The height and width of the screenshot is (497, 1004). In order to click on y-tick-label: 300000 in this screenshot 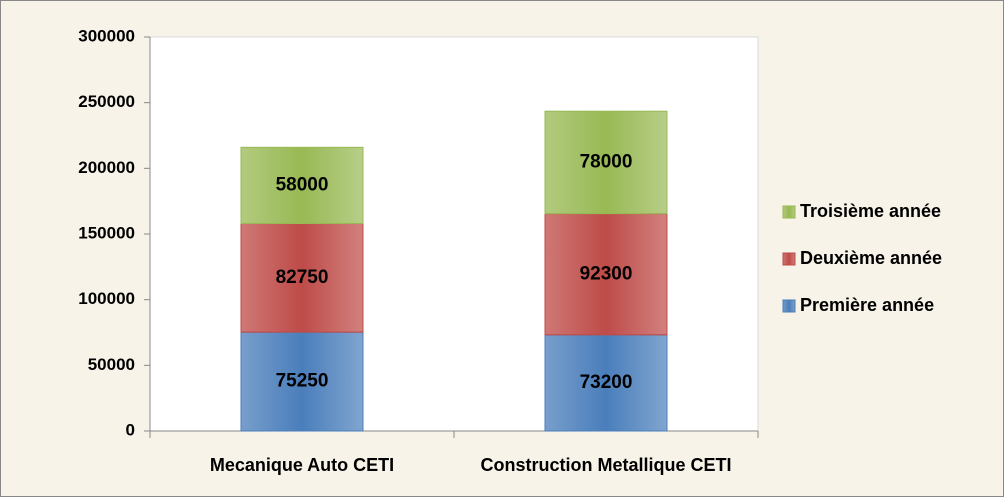, I will do `click(106, 35)`.